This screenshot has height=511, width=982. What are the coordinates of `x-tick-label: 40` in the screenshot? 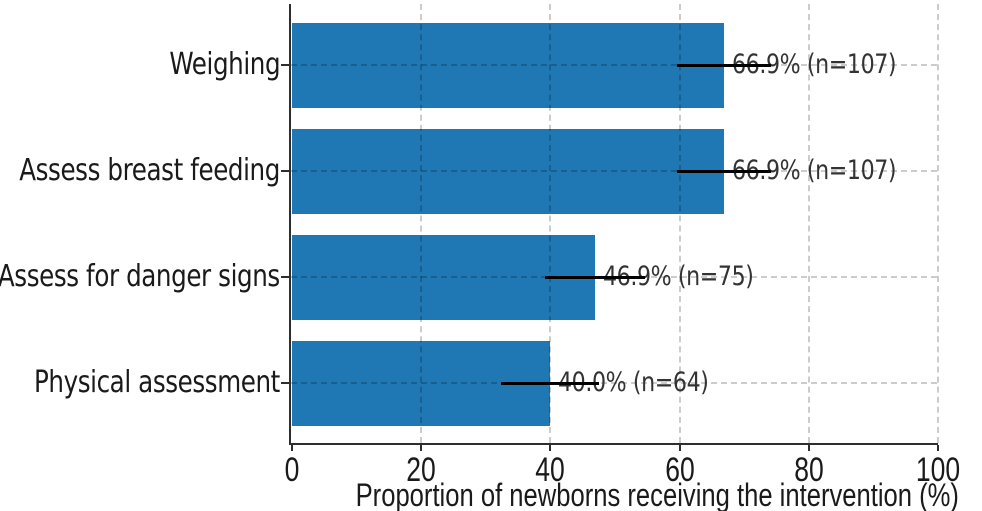 It's located at (550, 470).